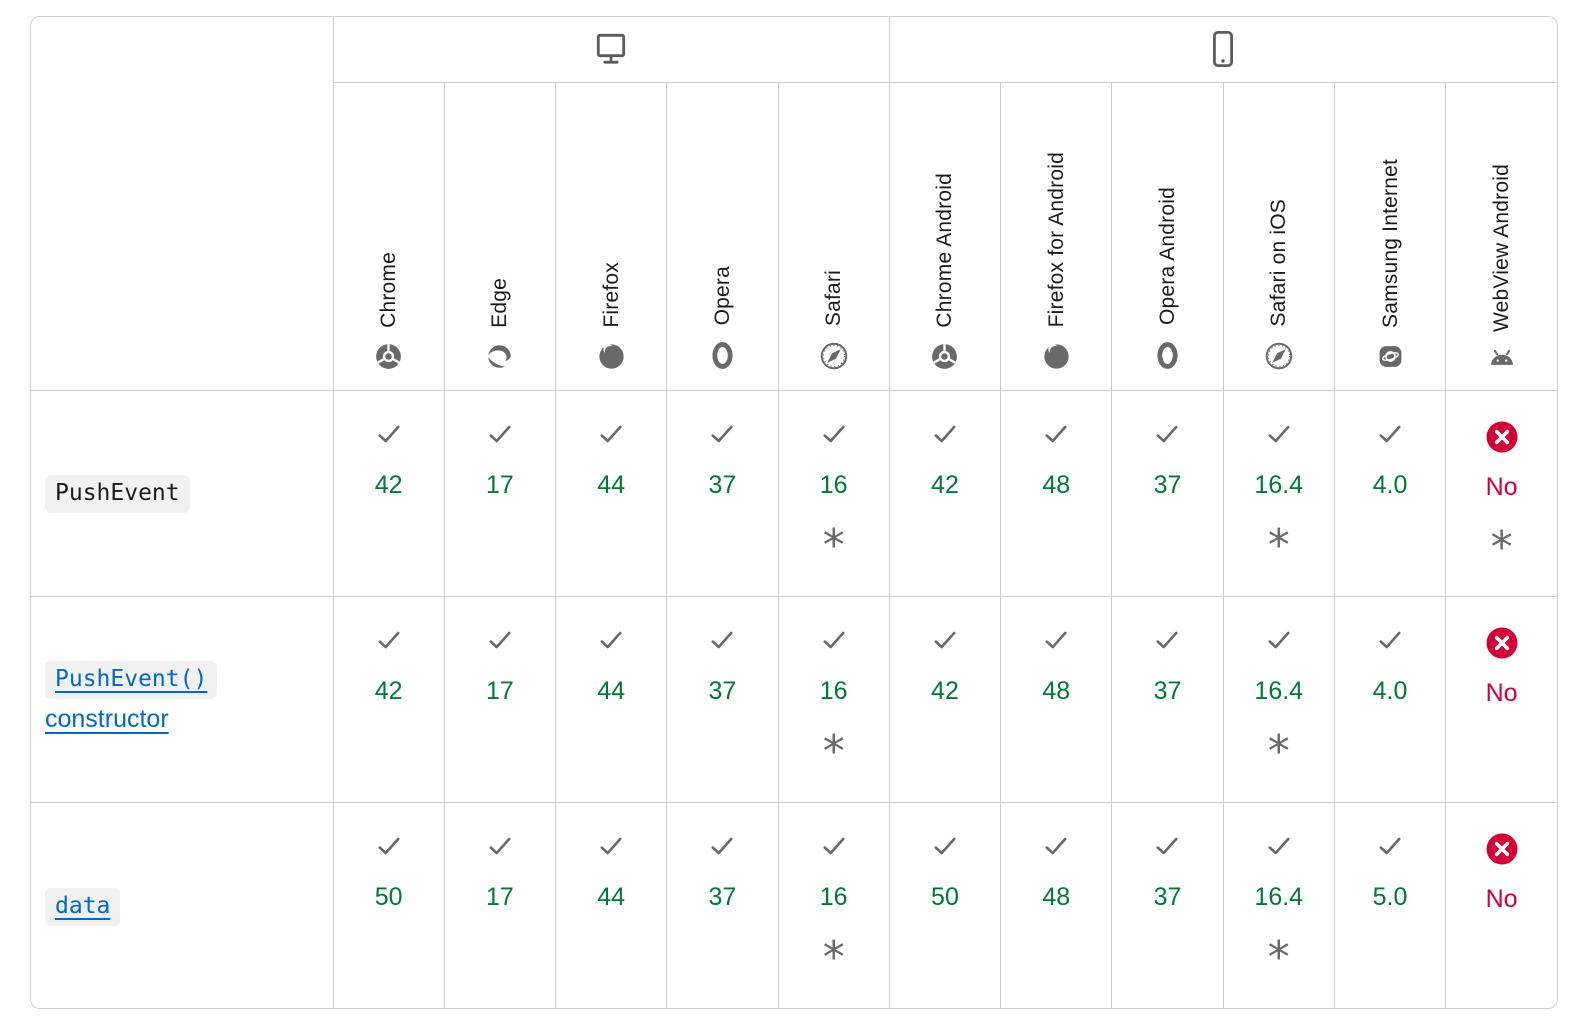 The height and width of the screenshot is (1025, 1586). I want to click on browser-name: Opera Android, so click(1167, 256).